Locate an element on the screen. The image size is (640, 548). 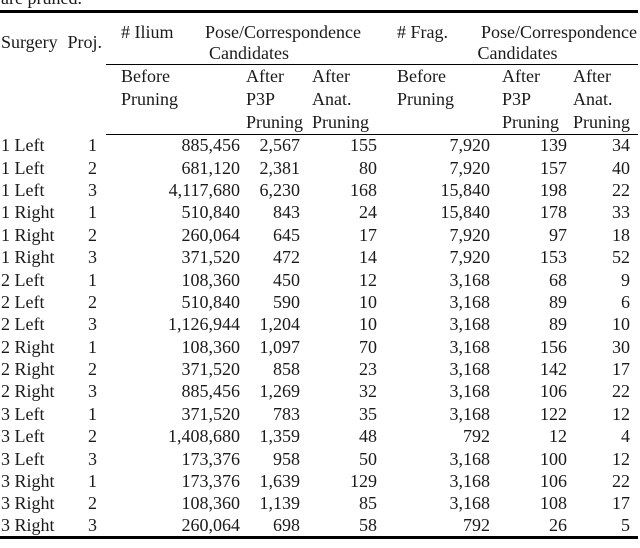
table-cell: 645 is located at coordinates (286, 234).